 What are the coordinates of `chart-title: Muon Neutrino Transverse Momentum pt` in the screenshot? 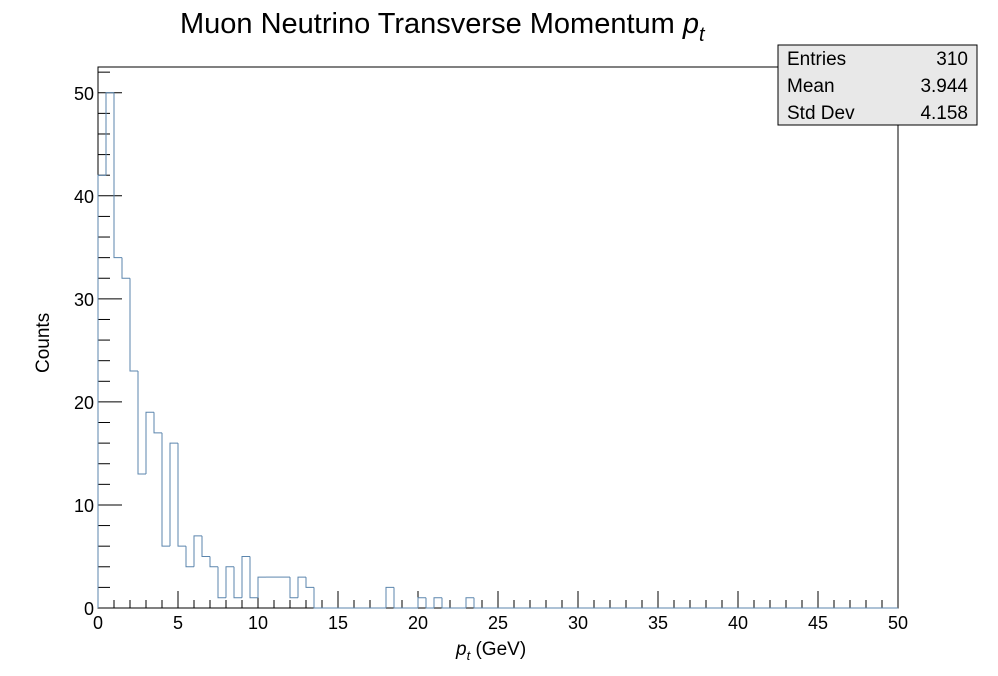 It's located at (443, 27).